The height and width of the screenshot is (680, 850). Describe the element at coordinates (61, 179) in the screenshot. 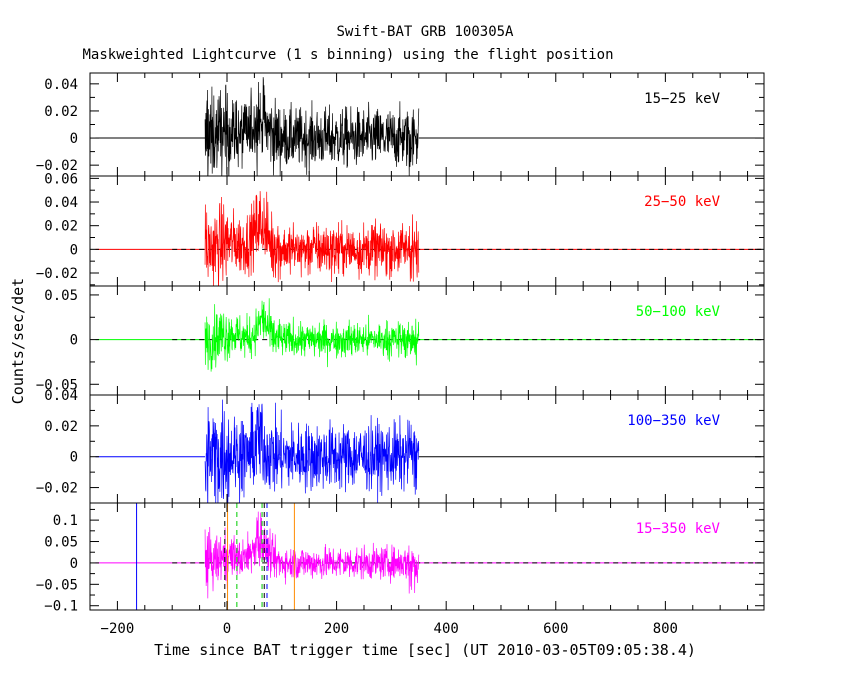

I see `y-tick-label: 0.06` at that location.